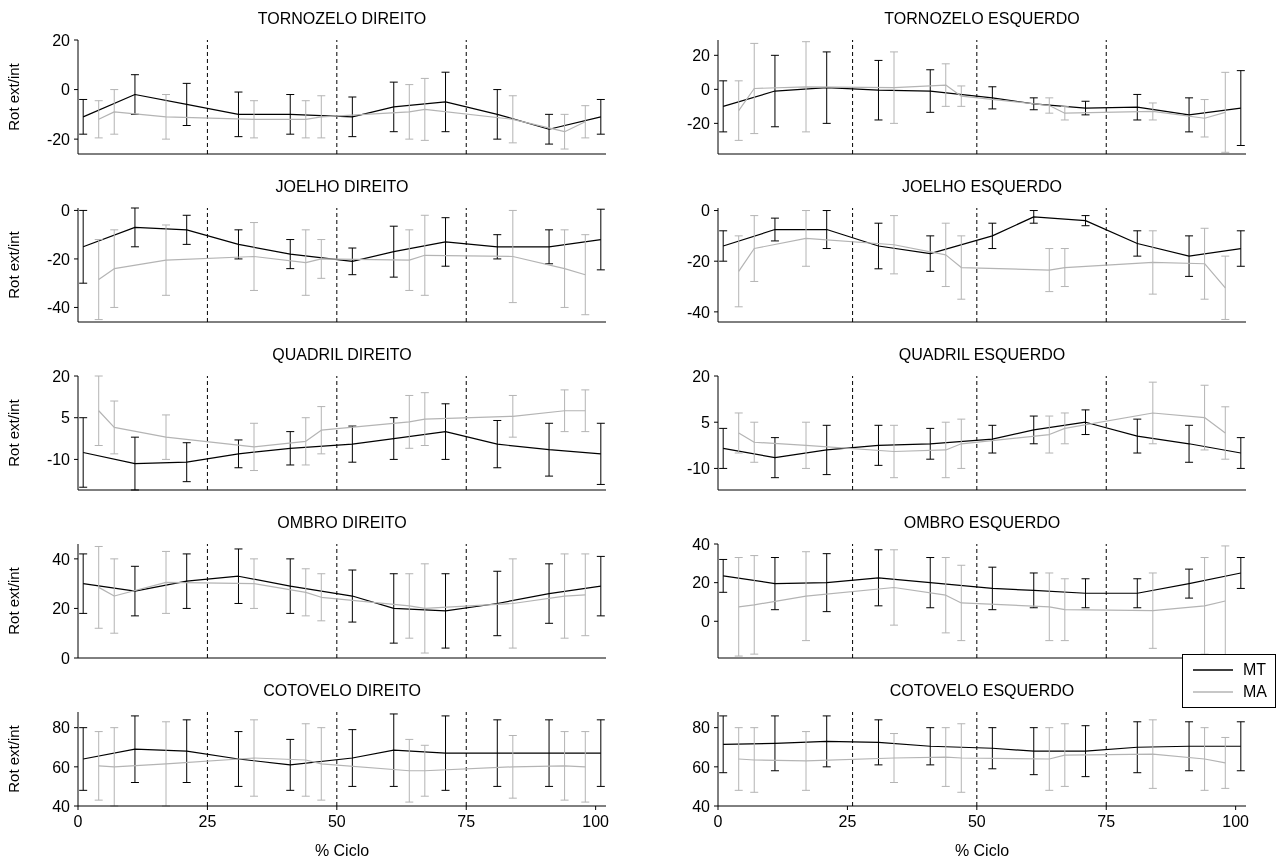 The image size is (1276, 863). Describe the element at coordinates (342, 691) in the screenshot. I see `chart-title: COTOVELO DIREITO` at that location.